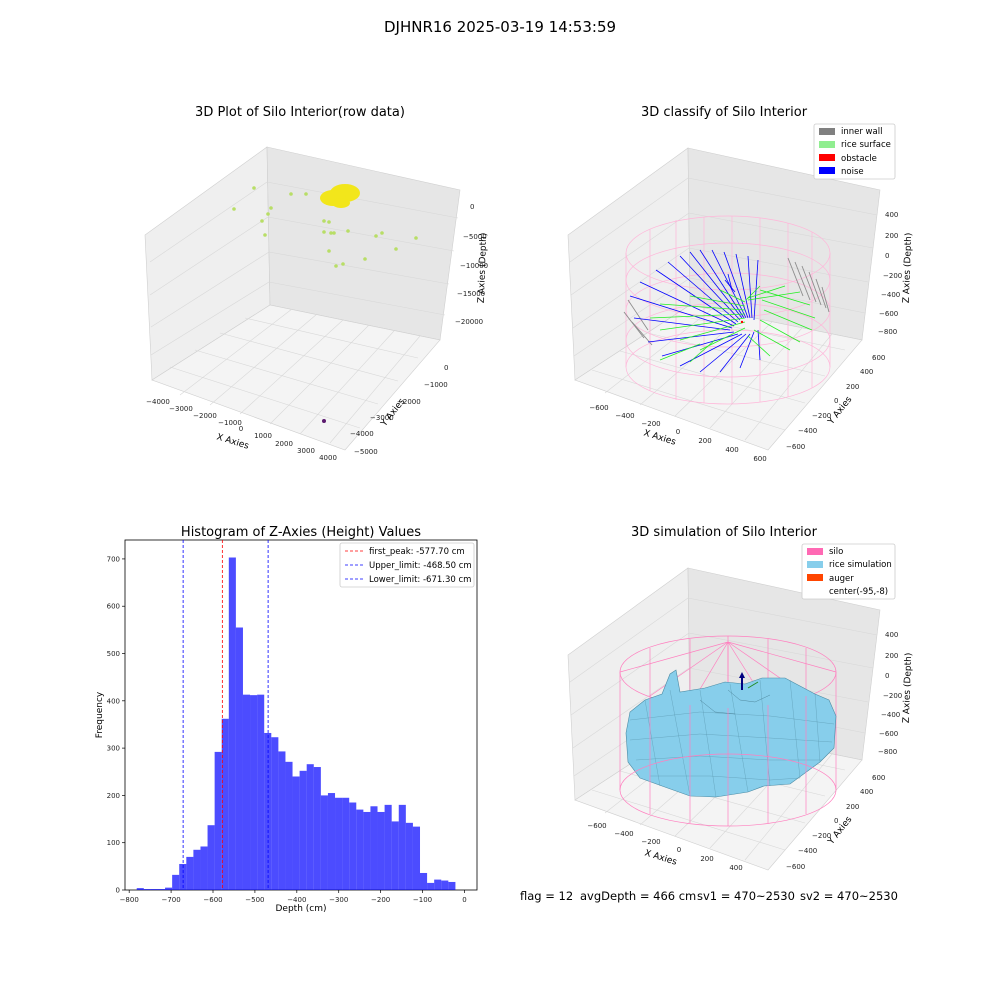 The height and width of the screenshot is (1000, 1000). I want to click on raw-scattered-points, so click(325, 227).